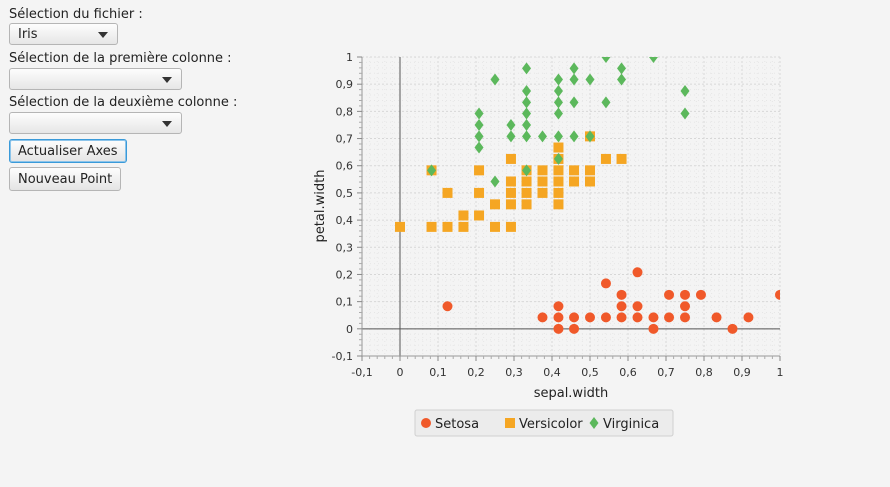  Describe the element at coordinates (95, 123) in the screenshot. I see `second-column-select` at that location.